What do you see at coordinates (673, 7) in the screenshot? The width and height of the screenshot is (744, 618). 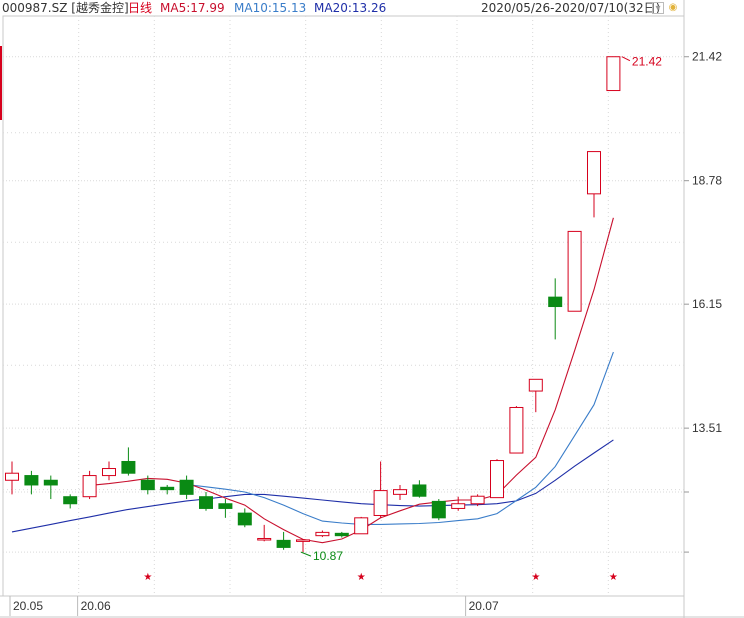 I see `lock-icon: ◉` at bounding box center [673, 7].